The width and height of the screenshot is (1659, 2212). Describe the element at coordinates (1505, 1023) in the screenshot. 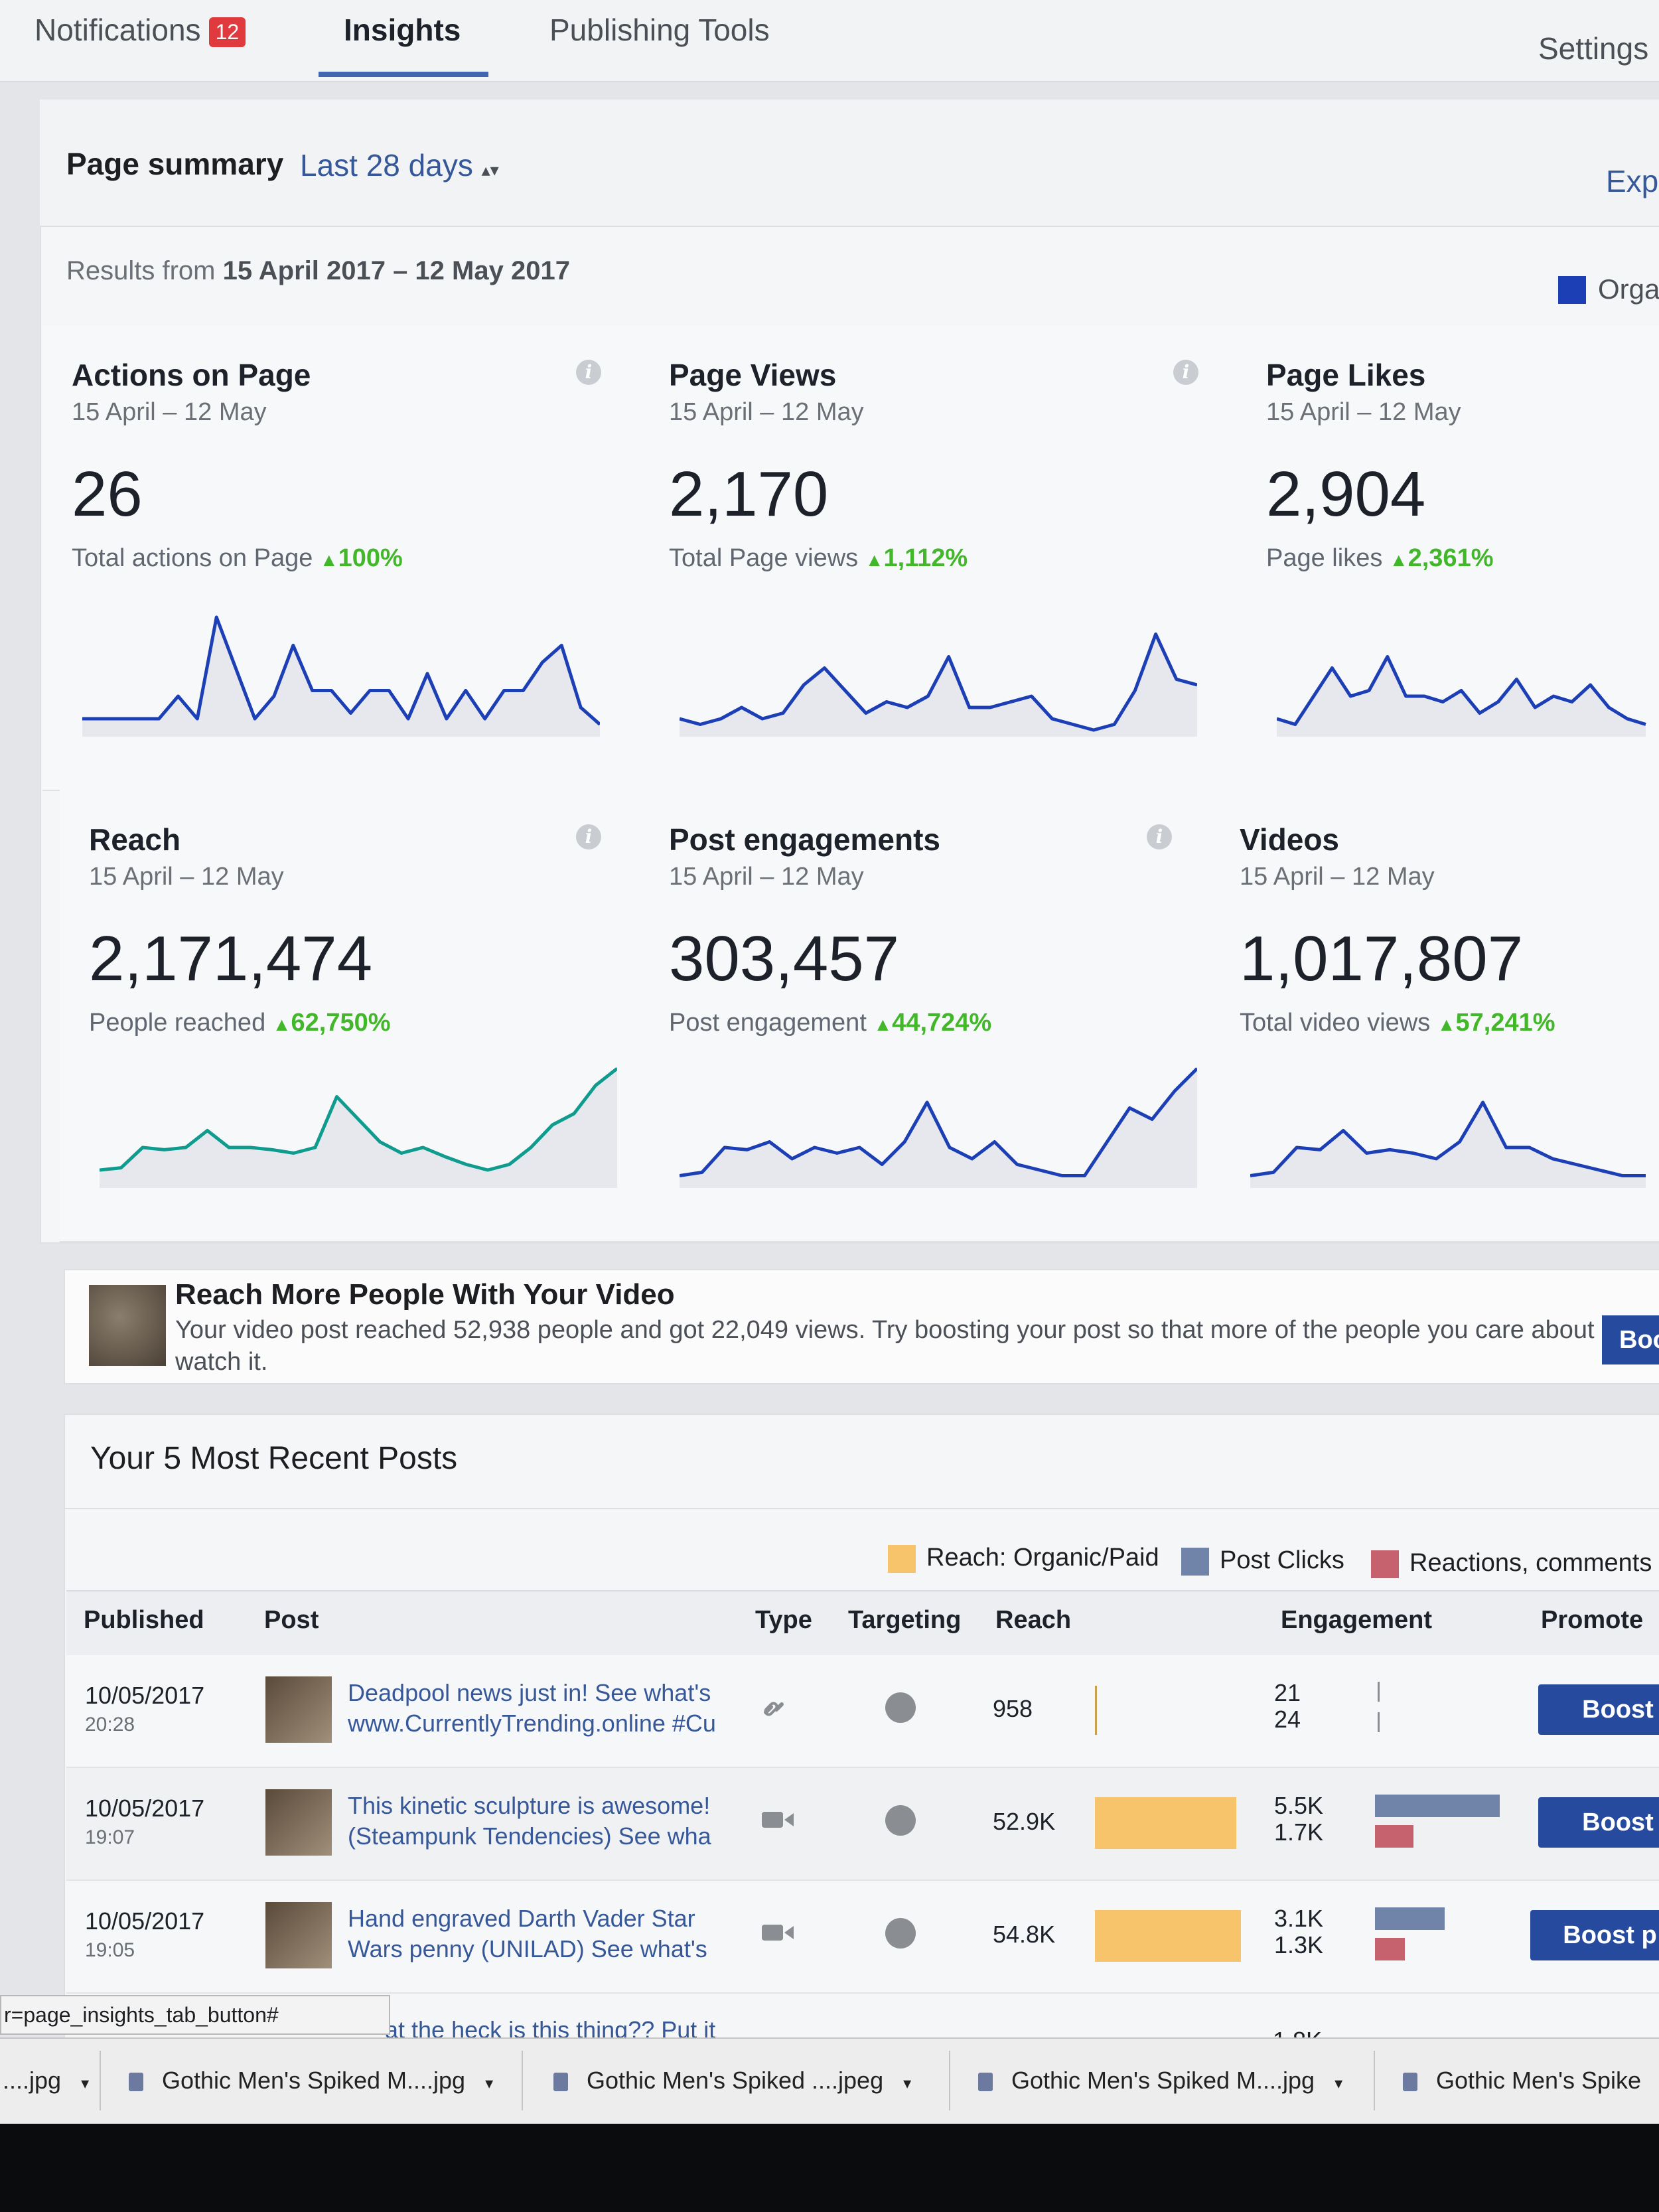

I see `card-change-value: 57,241%` at that location.